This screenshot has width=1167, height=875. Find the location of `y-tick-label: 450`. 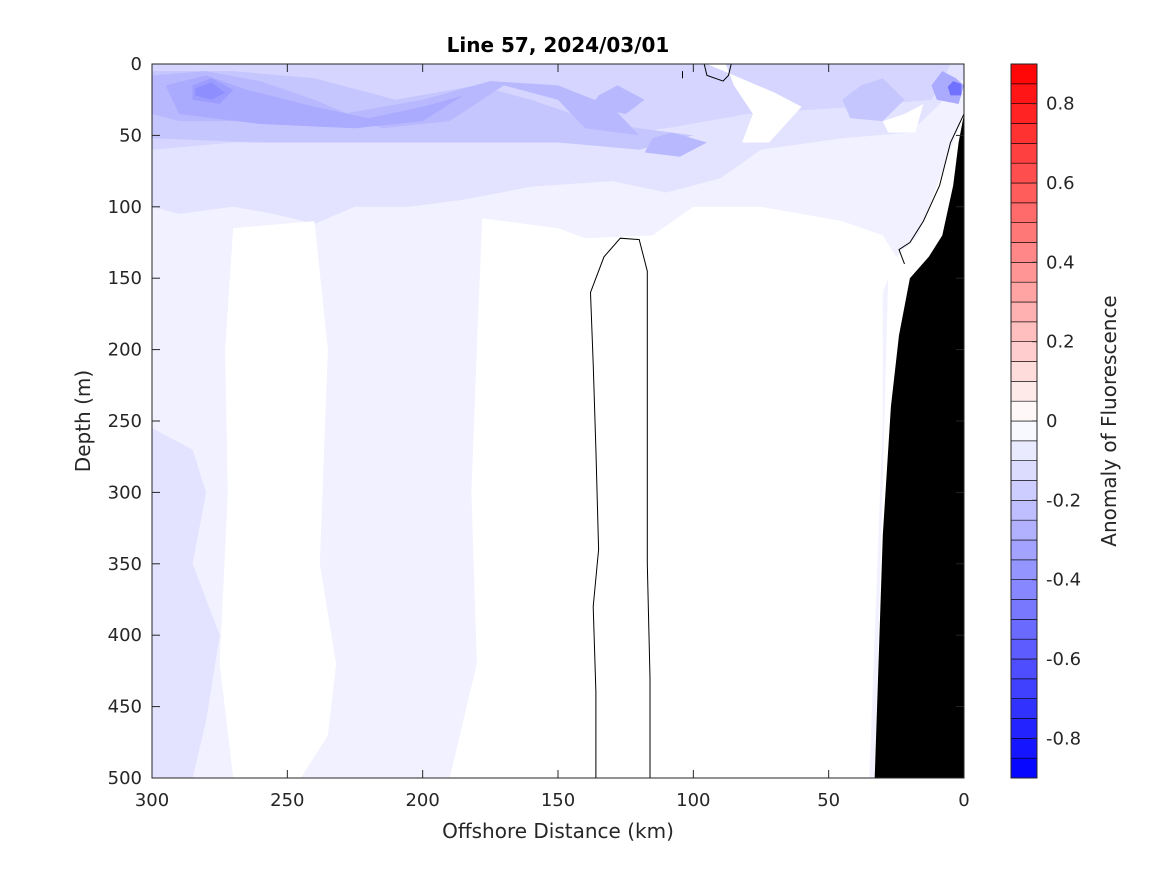

y-tick-label: 450 is located at coordinates (125, 707).